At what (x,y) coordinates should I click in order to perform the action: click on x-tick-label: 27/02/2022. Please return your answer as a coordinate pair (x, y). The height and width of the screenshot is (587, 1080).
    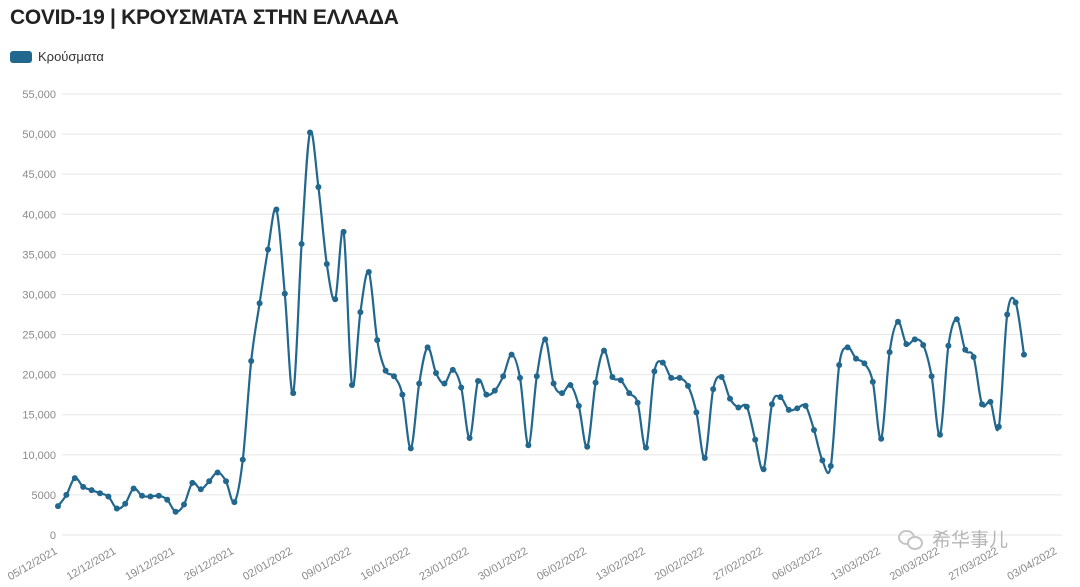
    Looking at the image, I should click on (738, 564).